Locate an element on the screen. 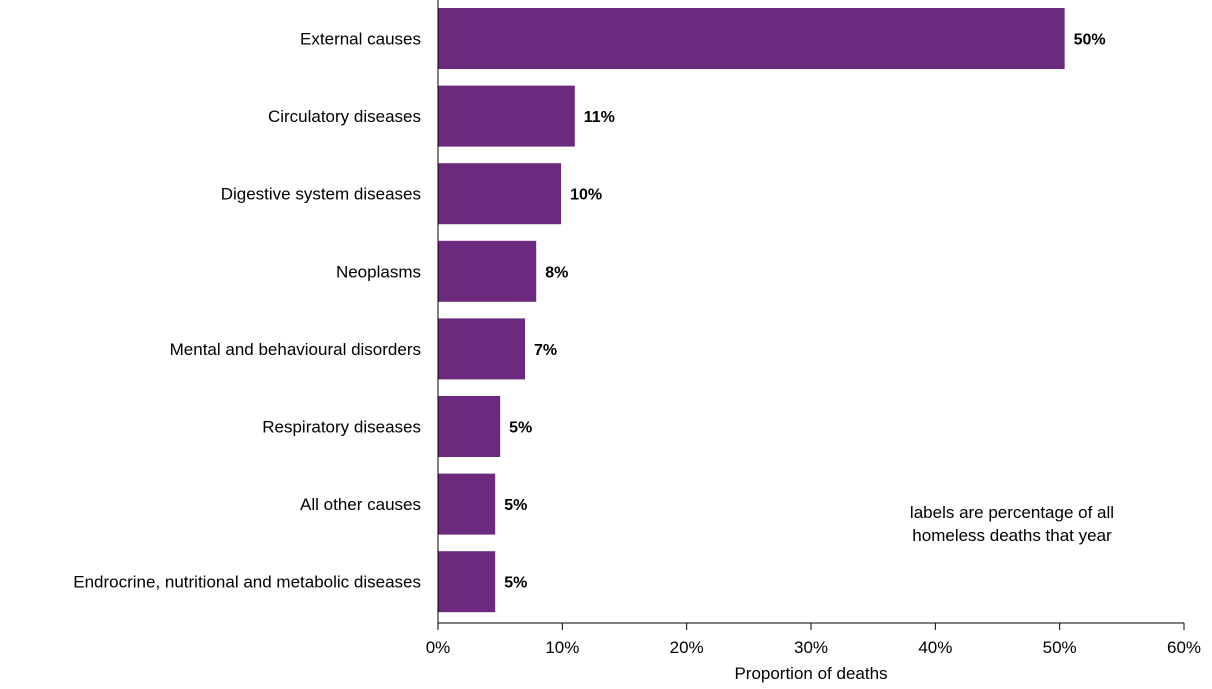 The width and height of the screenshot is (1212, 689). x-tick-label: 0% is located at coordinates (438, 647).